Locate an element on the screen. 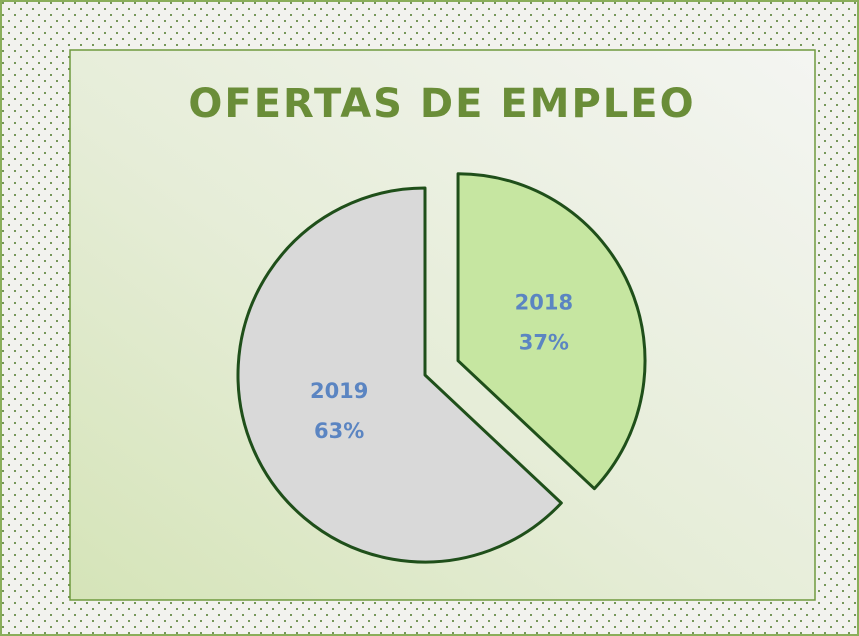 This screenshot has height=636, width=859. slice-value-label: 63% is located at coordinates (339, 431).